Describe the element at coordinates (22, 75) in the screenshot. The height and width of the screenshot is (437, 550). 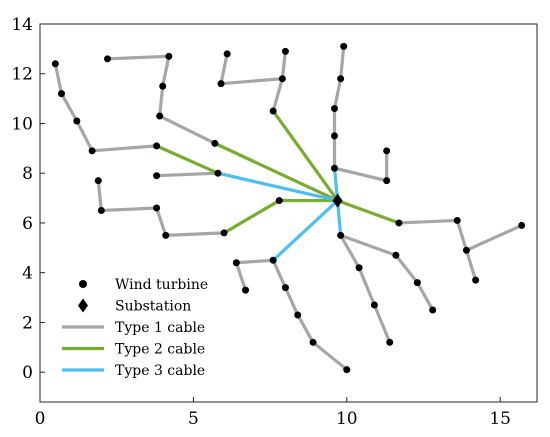
I see `y-tick-label: 12` at that location.